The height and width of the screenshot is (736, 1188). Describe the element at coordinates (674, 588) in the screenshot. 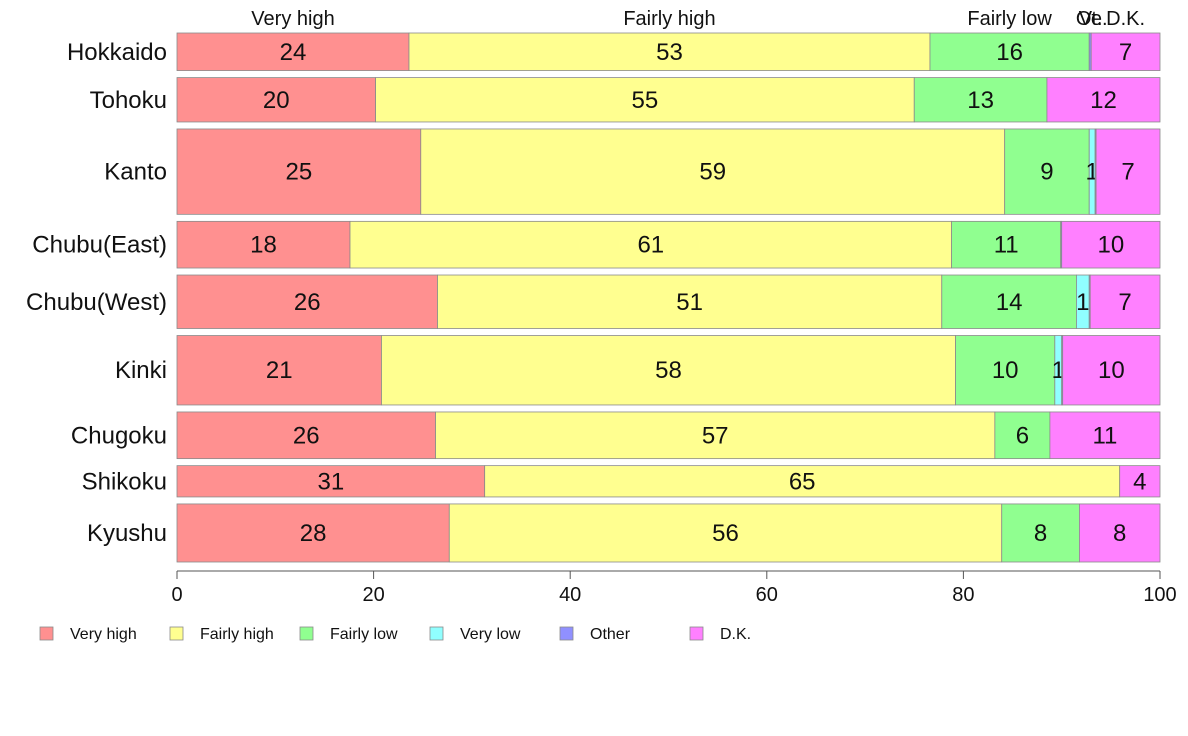

I see `x-axis: 0 20 40 60 80 100` at that location.